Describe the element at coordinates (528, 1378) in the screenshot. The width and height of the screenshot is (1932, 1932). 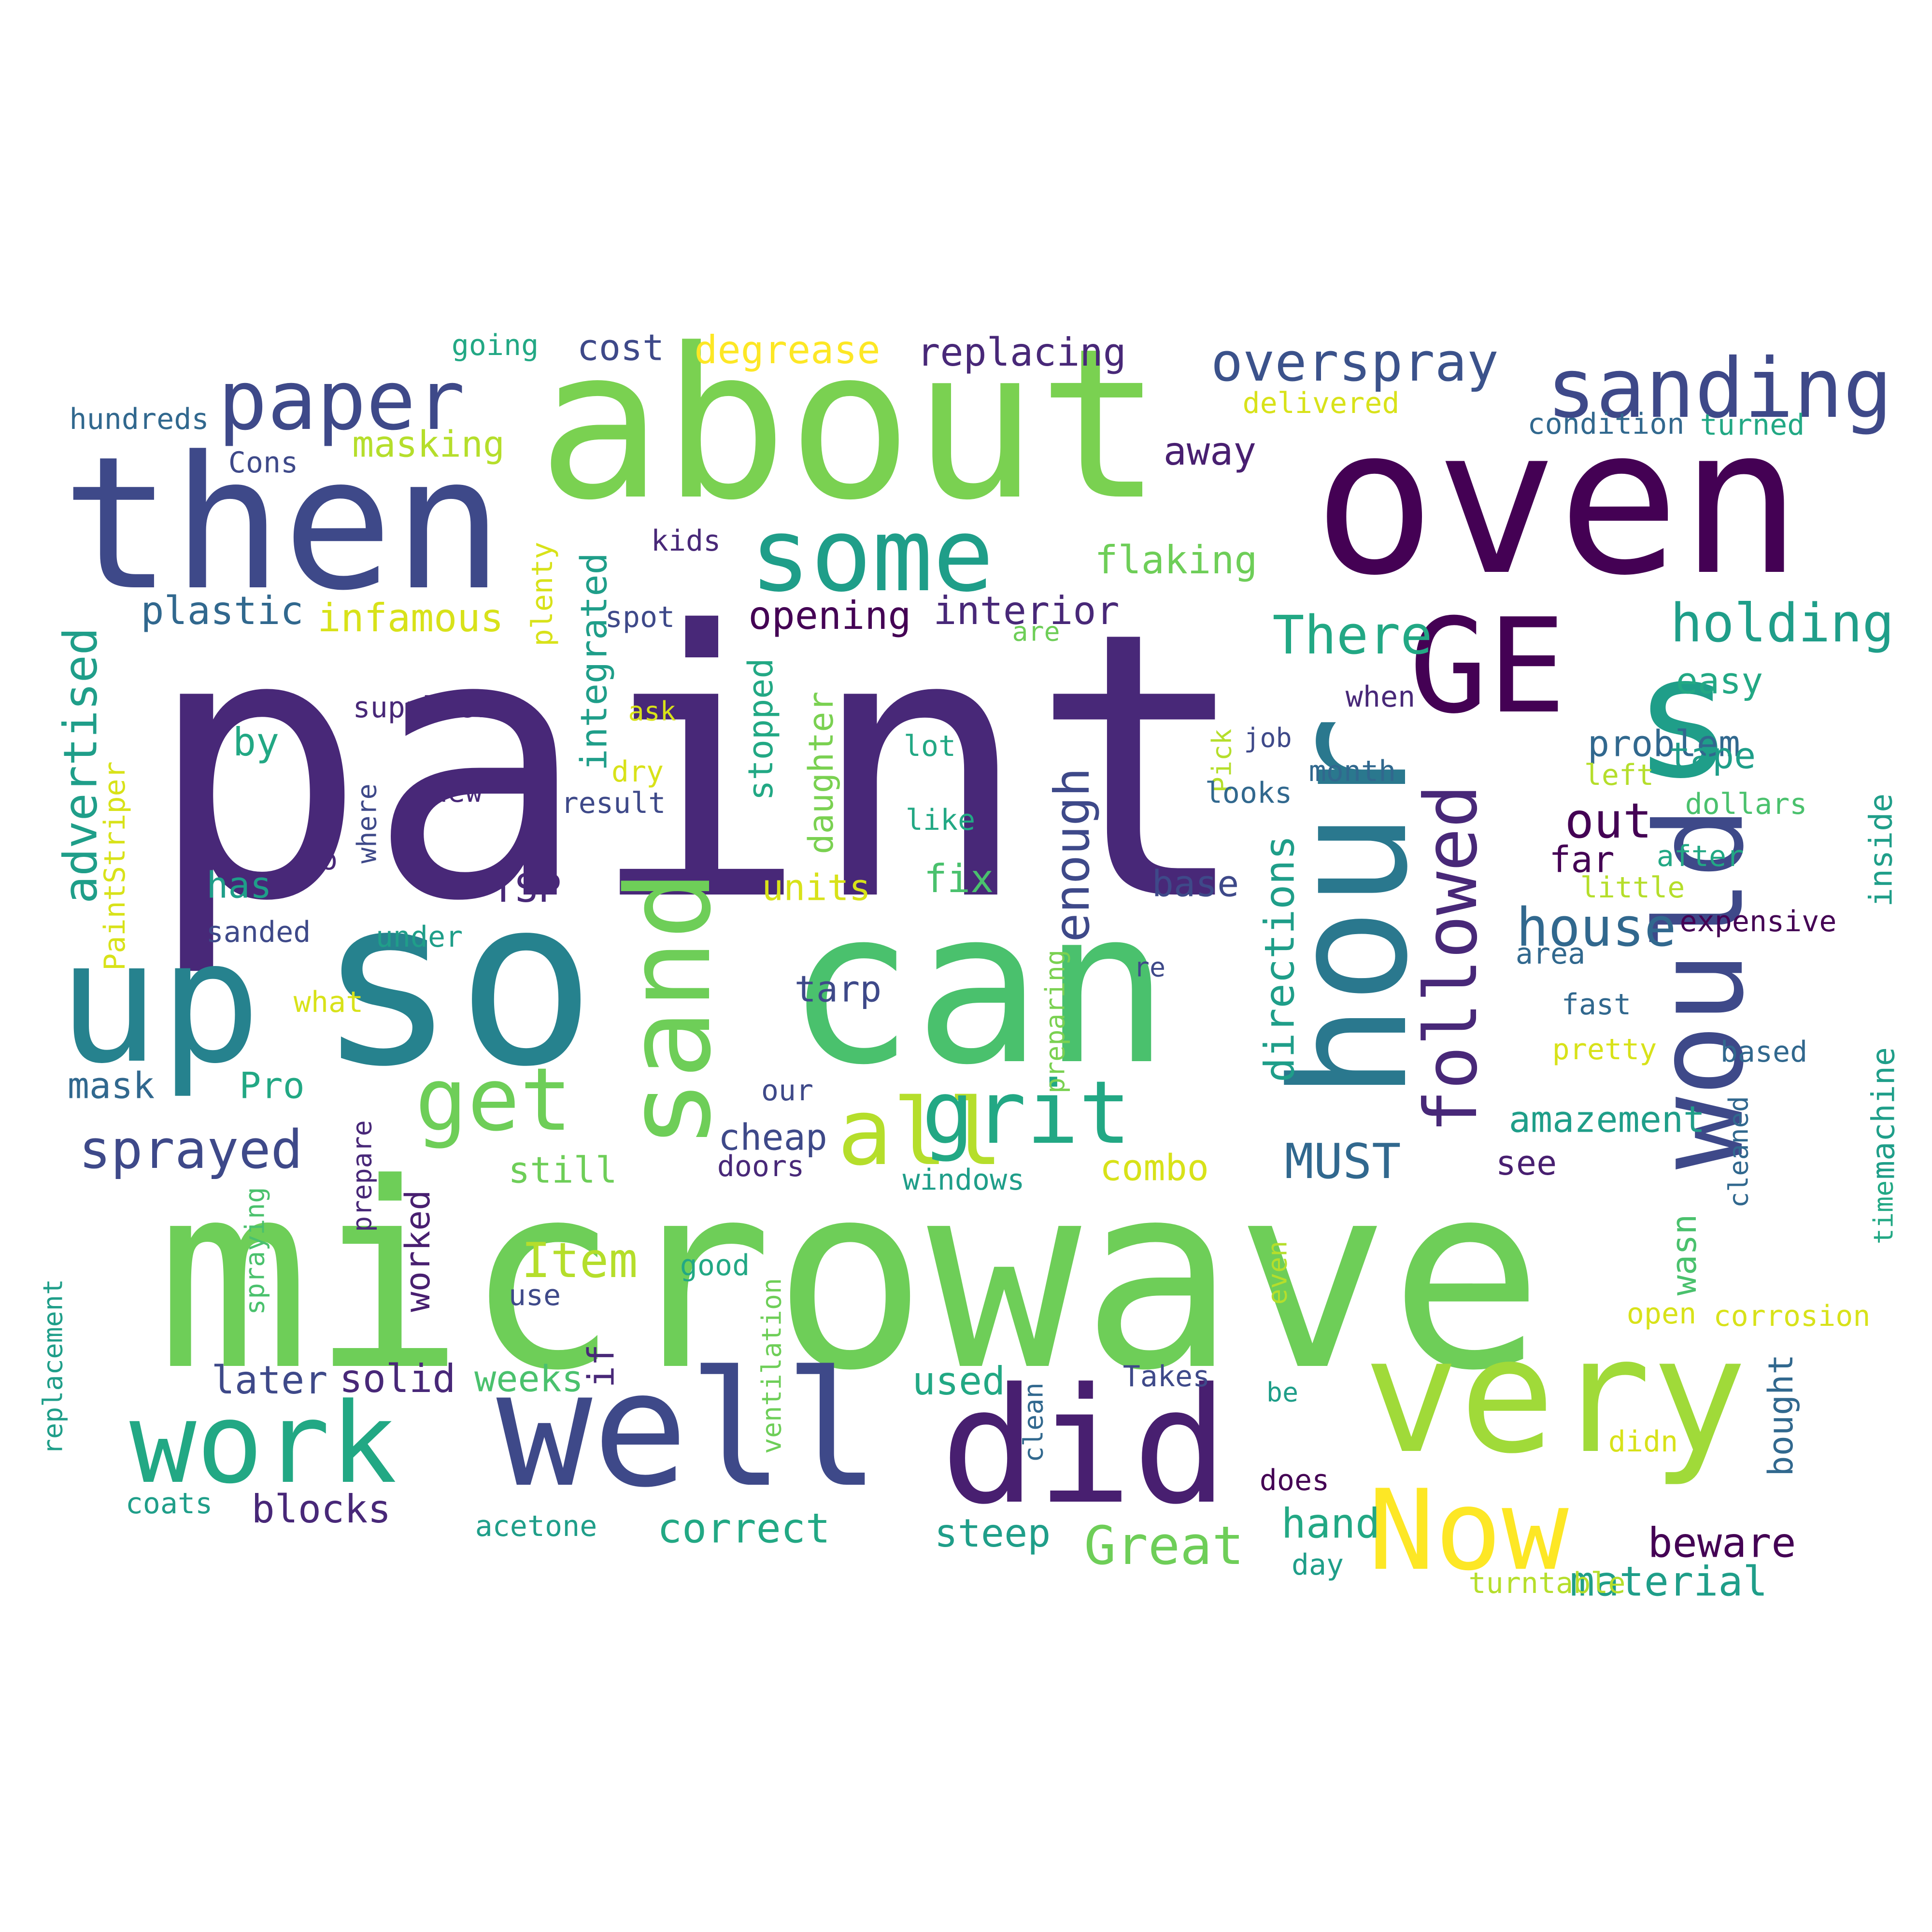
I see `word-weeks: weeks` at that location.